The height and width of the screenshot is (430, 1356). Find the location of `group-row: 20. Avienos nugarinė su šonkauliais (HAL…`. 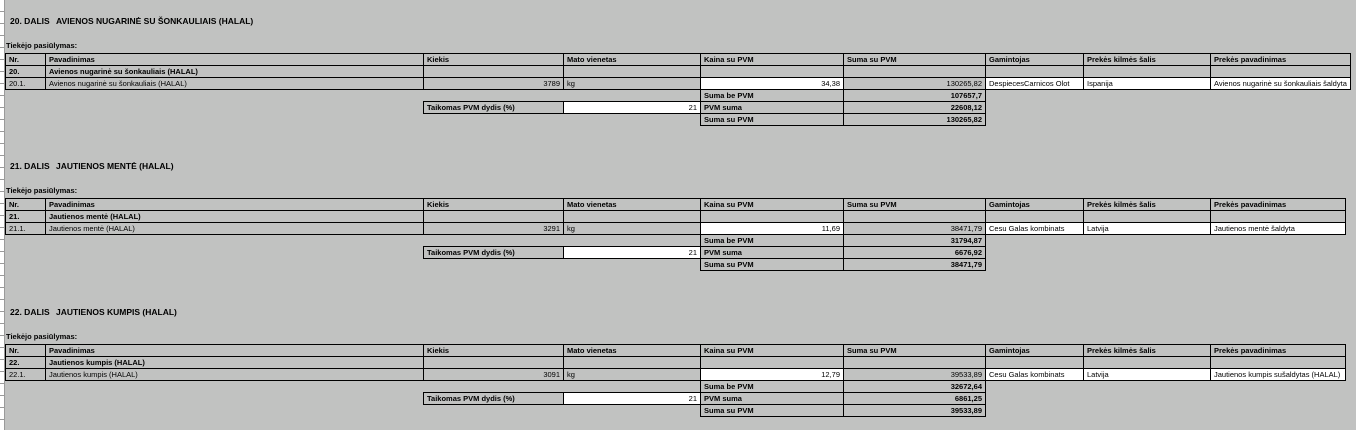

group-row: 20. Avienos nugarinė su šonkauliais (HAL… is located at coordinates (678, 71).